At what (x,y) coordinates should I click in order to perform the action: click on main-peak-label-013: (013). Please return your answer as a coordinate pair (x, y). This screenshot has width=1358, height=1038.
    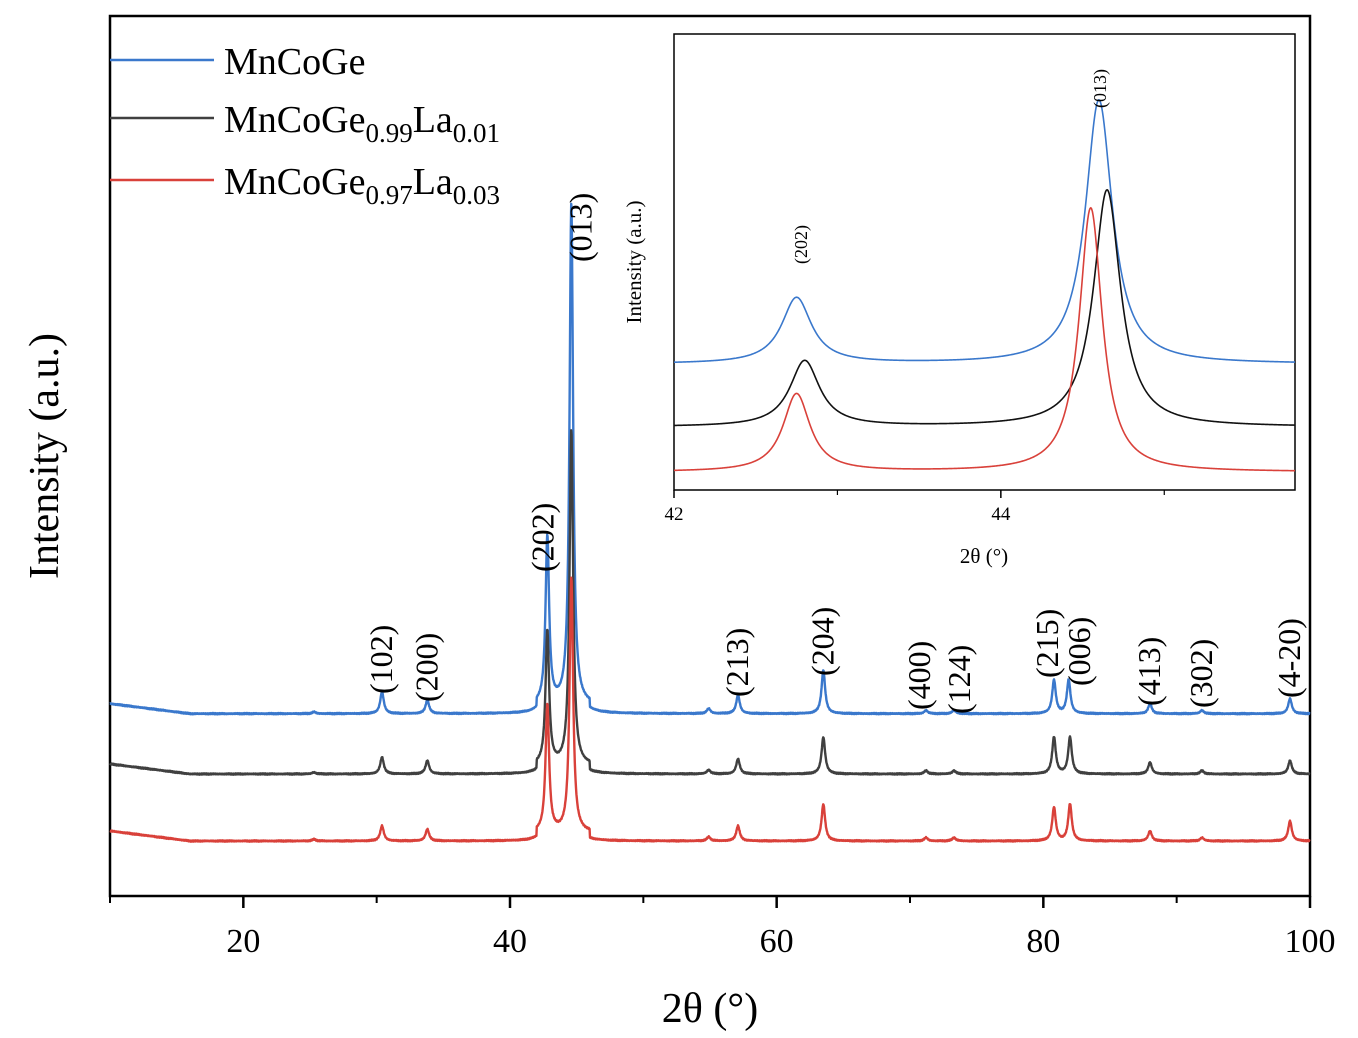
    Looking at the image, I should click on (580, 227).